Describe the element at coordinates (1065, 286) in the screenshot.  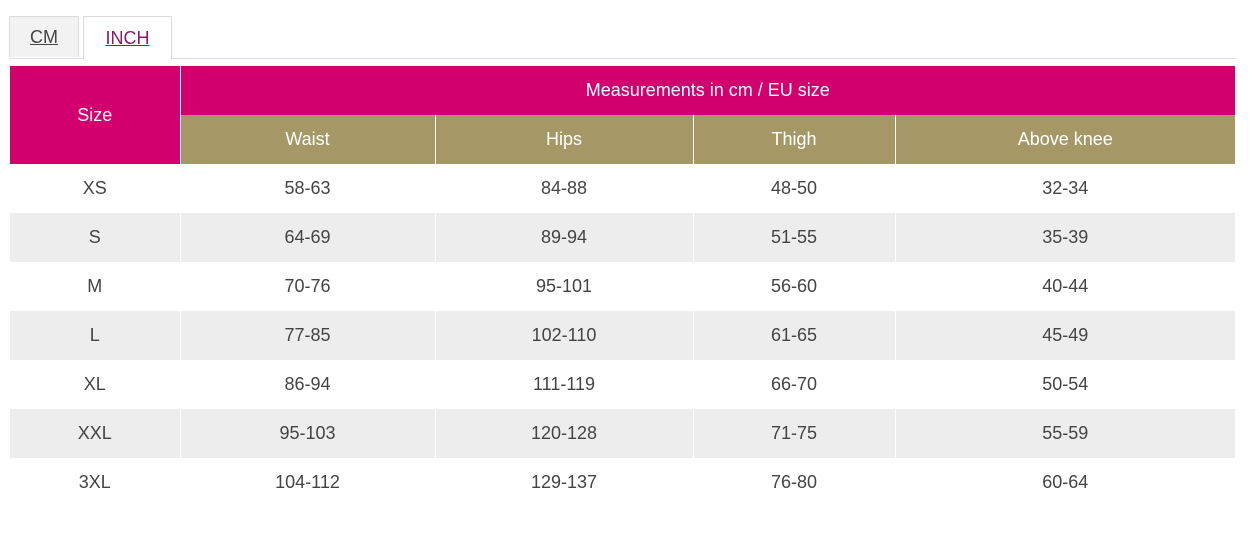
I see `cell-above-knee: 40-44` at that location.